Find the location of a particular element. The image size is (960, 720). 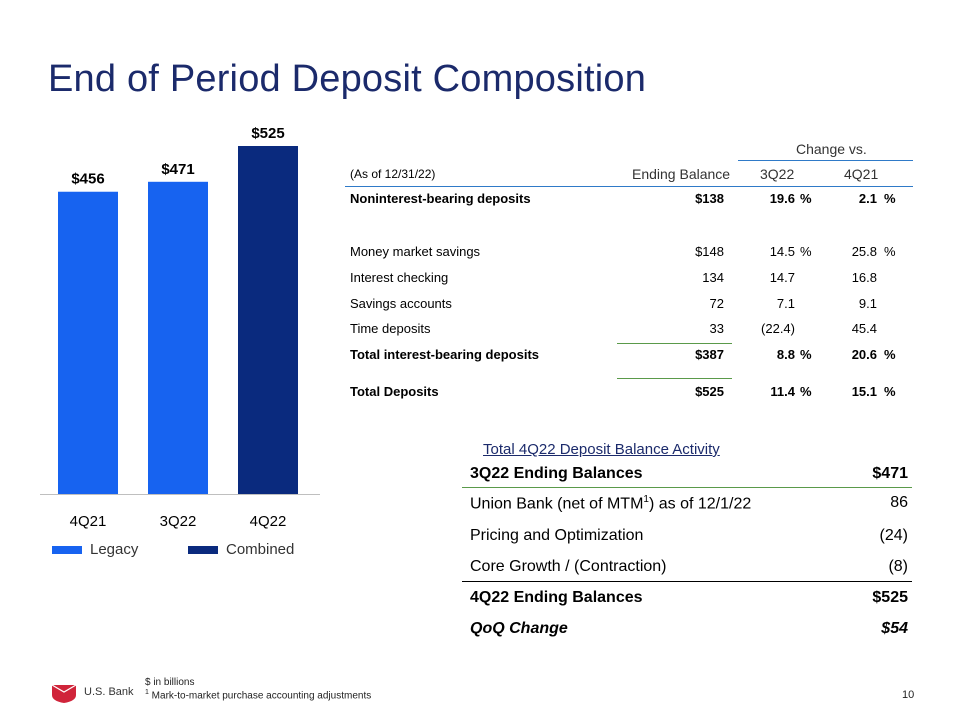

activity-label-sup: 1 is located at coordinates (646, 499).